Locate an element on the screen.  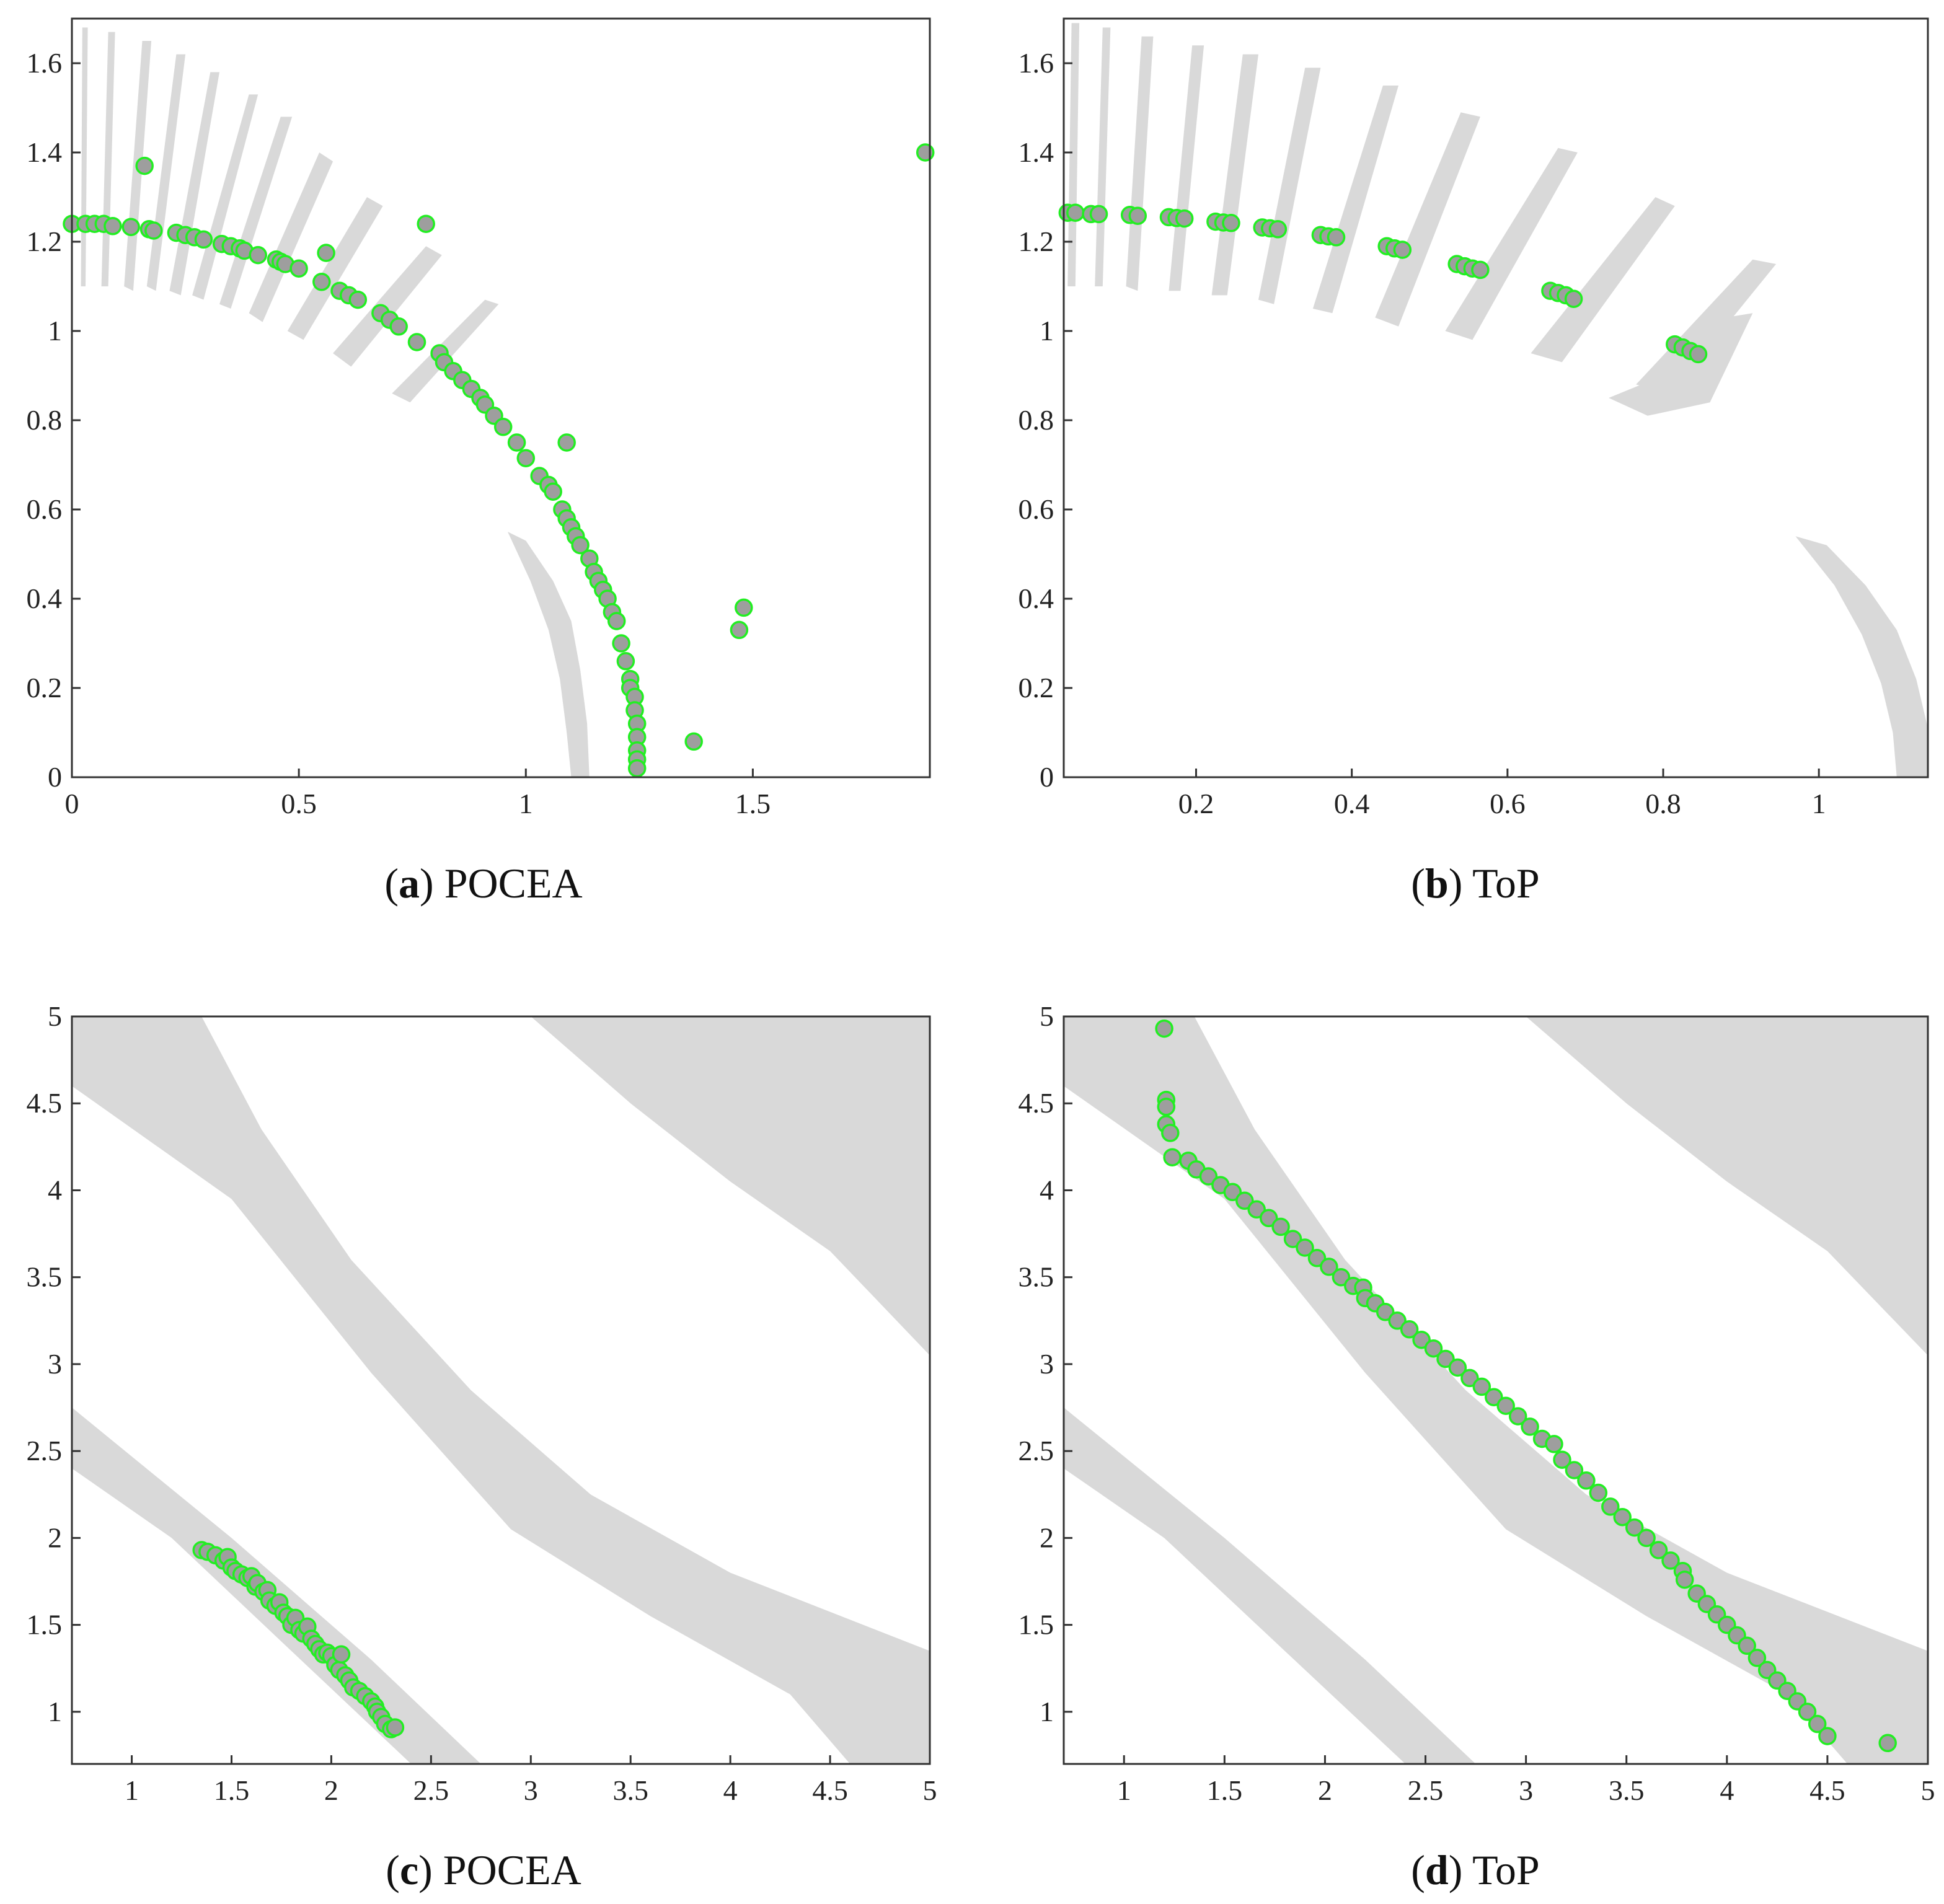
solution-points is located at coordinates (1526, 1386).